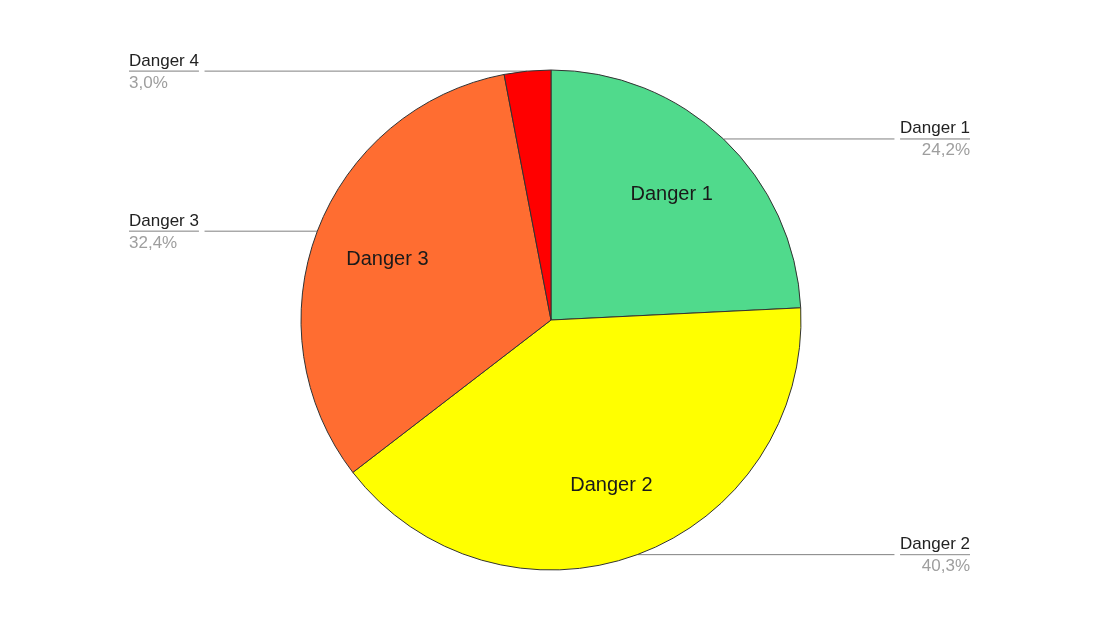 The image size is (1099, 618). Describe the element at coordinates (945, 566) in the screenshot. I see `data-label: 40,3%` at that location.